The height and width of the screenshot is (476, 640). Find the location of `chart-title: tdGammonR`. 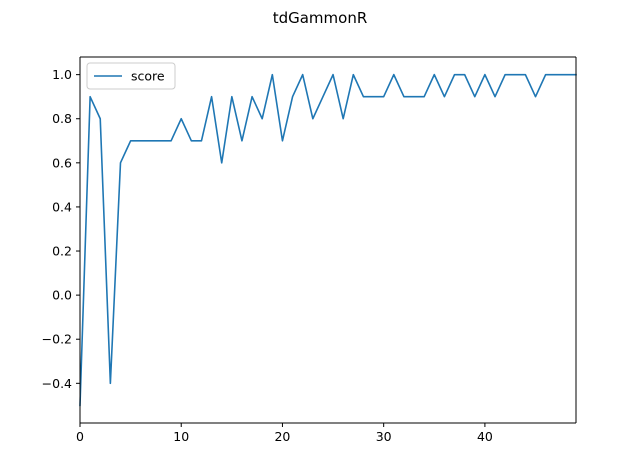

chart-title: tdGammonR is located at coordinates (320, 18).